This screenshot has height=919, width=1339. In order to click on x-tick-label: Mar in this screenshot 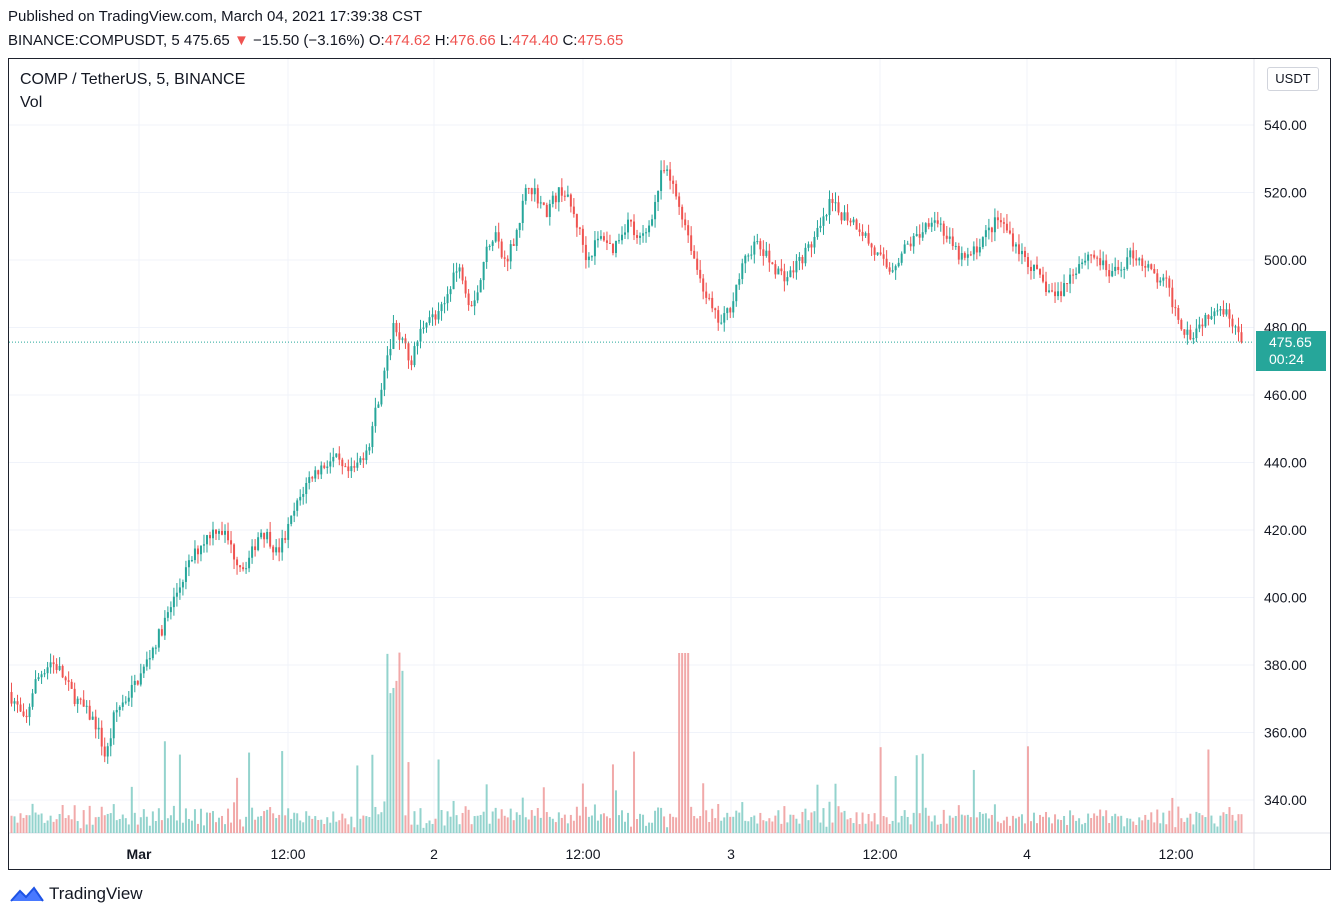, I will do `click(139, 854)`.